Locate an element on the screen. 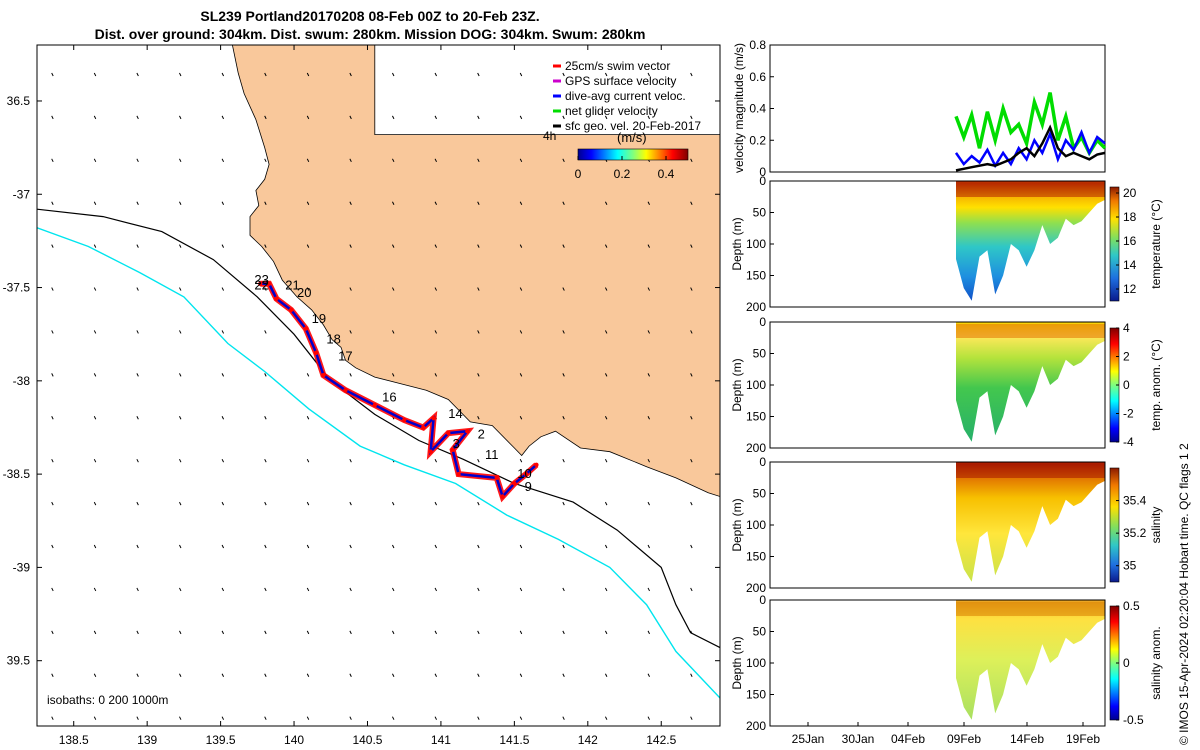  time-tick-label: 25Jan is located at coordinates (808, 739).